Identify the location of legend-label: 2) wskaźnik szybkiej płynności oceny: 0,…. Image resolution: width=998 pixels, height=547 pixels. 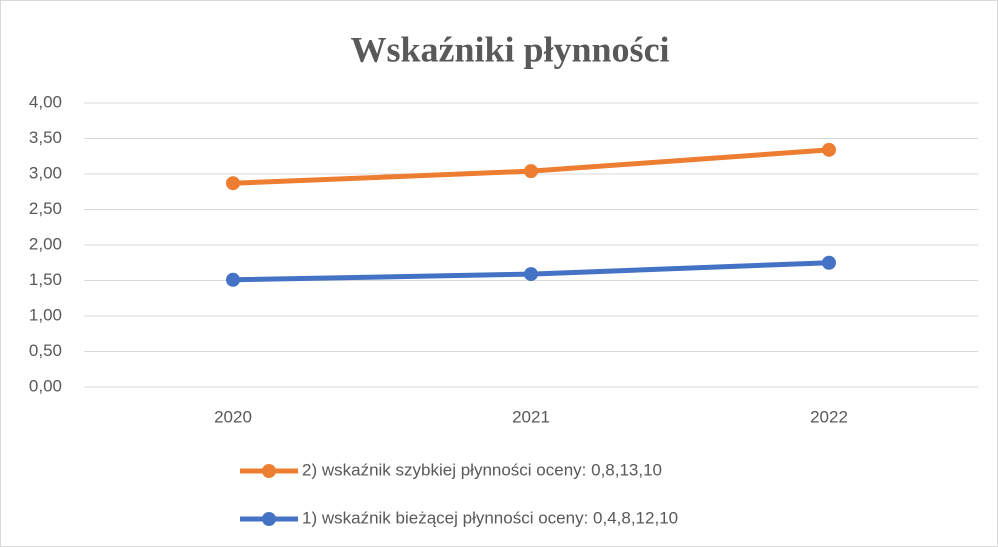
(482, 469).